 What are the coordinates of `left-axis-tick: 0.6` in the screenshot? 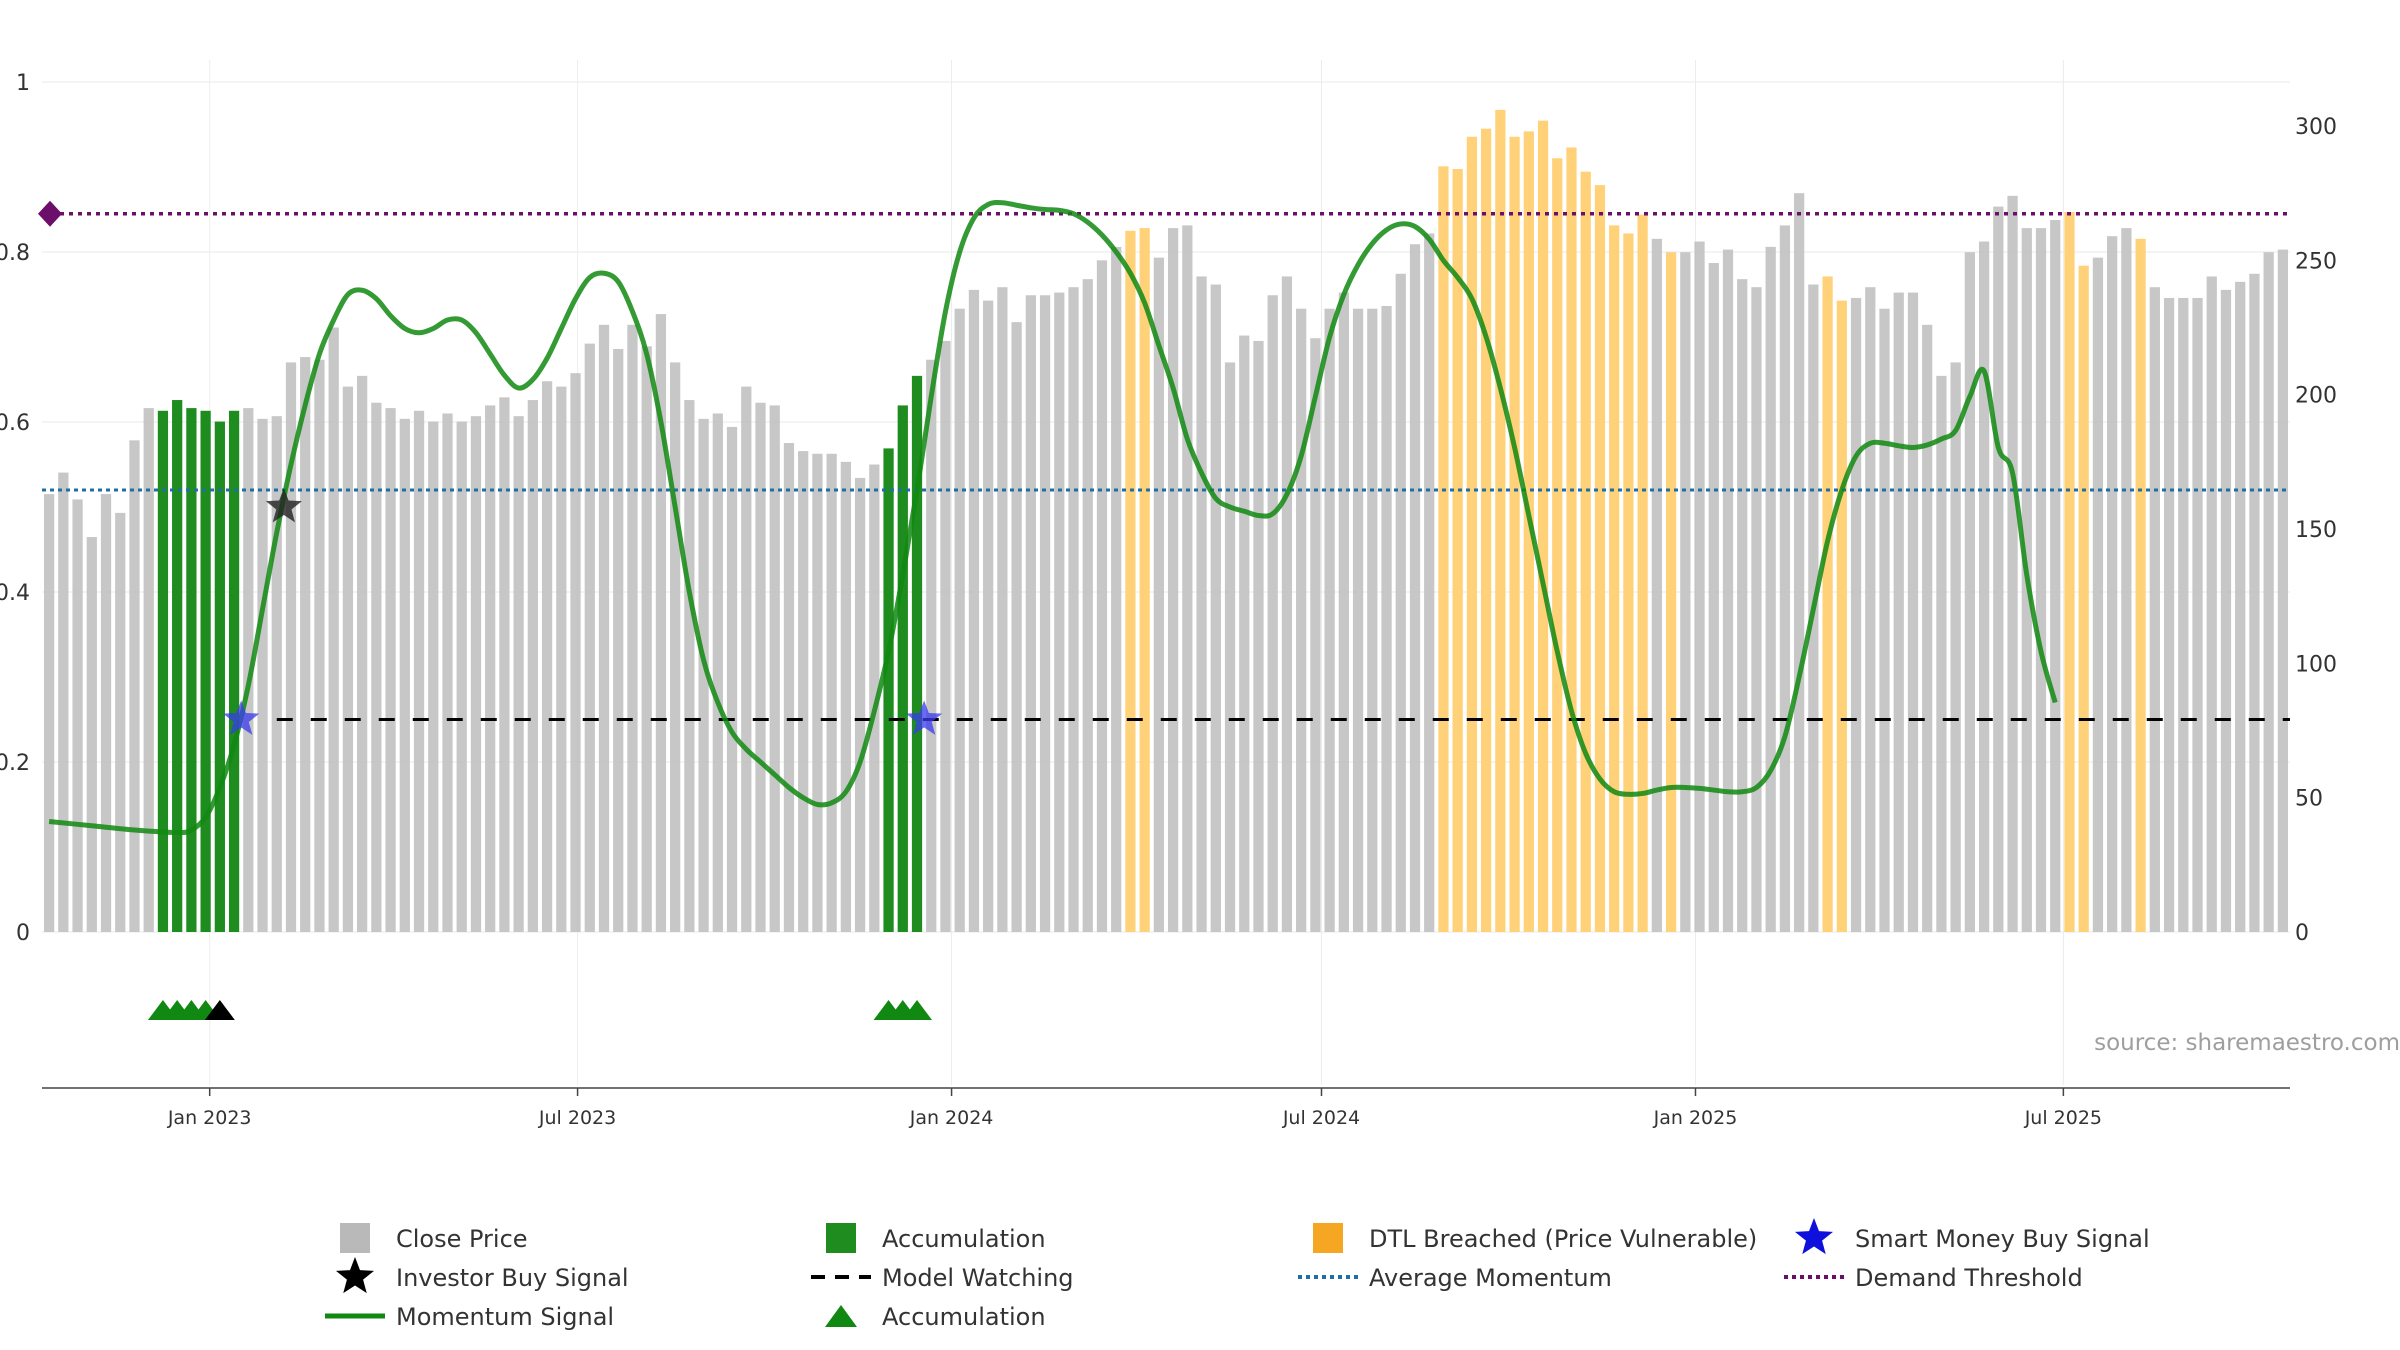 It's located at (15, 423).